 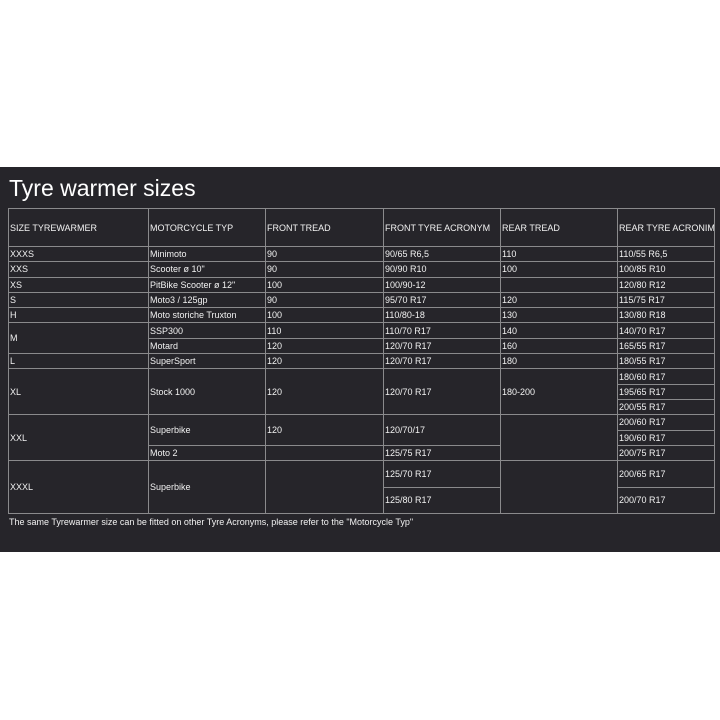 I want to click on table-cell: Moto 2, so click(x=207, y=453).